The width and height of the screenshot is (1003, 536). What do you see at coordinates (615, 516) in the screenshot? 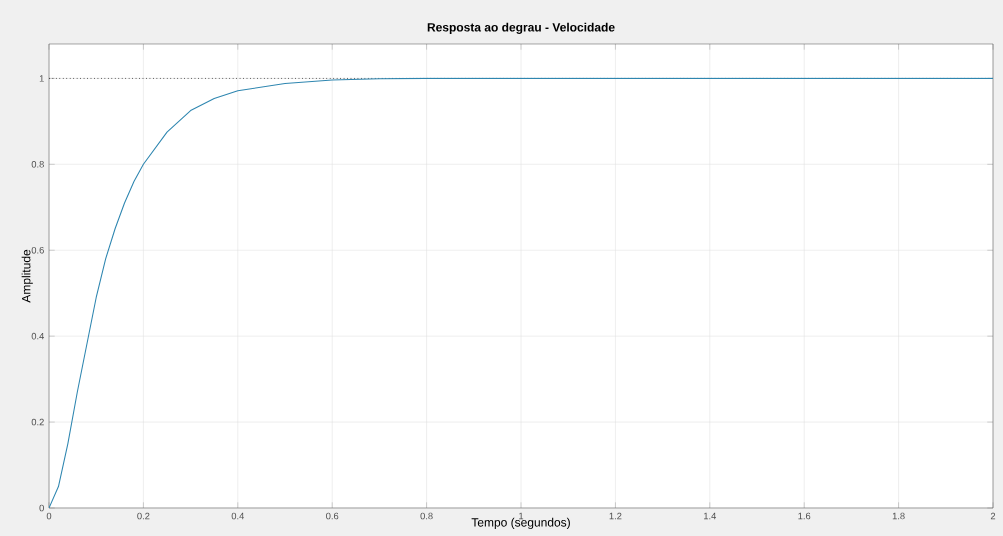
I see `x-tick-label: 1.2` at bounding box center [615, 516].